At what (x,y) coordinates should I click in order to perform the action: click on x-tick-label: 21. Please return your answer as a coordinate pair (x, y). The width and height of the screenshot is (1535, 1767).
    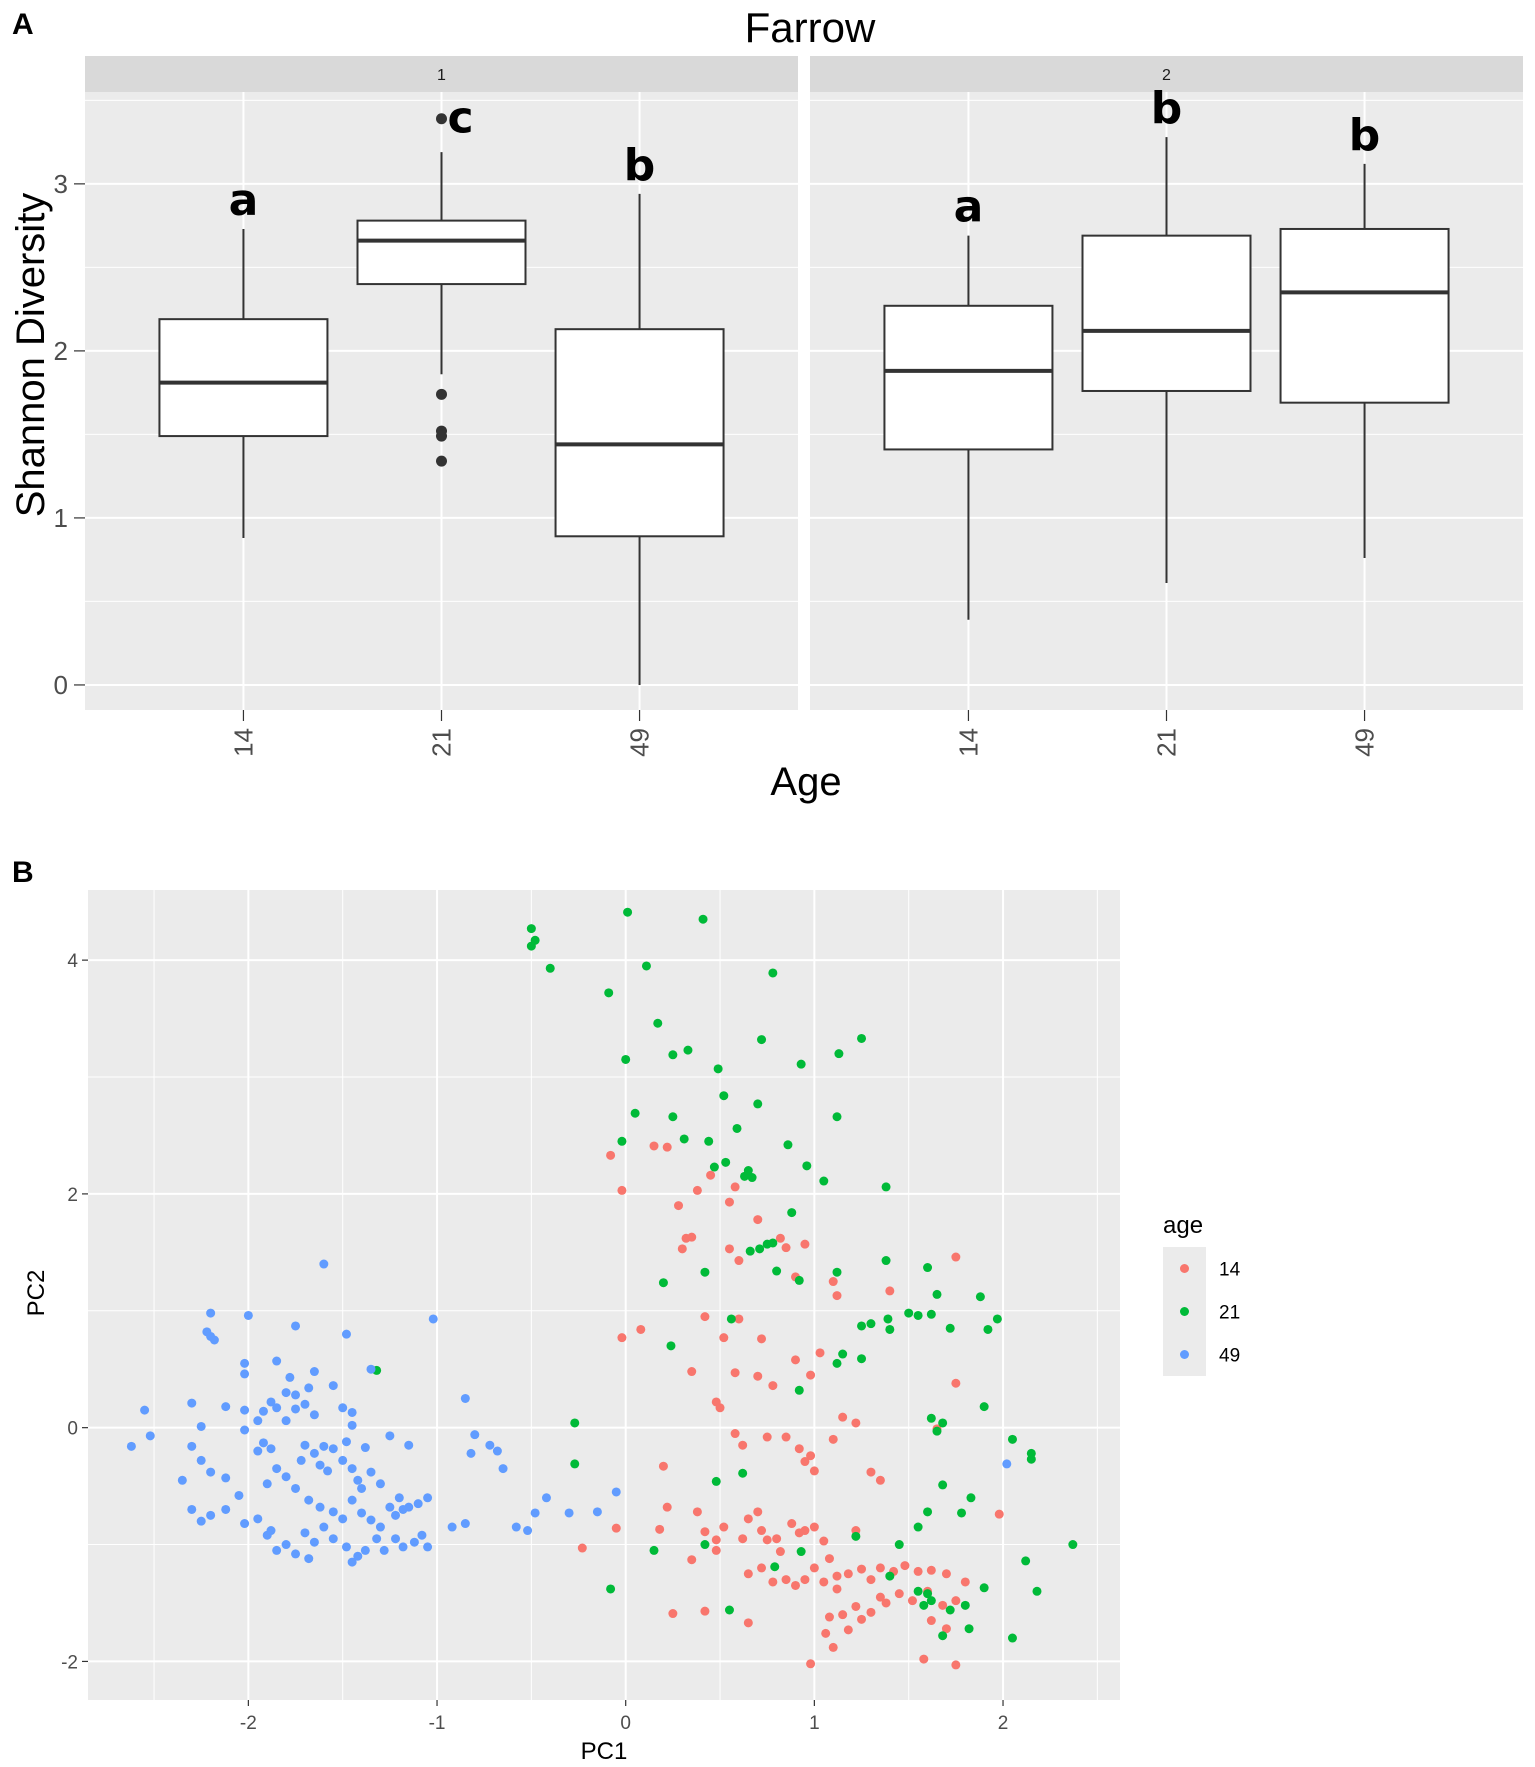
    Looking at the image, I should click on (1167, 742).